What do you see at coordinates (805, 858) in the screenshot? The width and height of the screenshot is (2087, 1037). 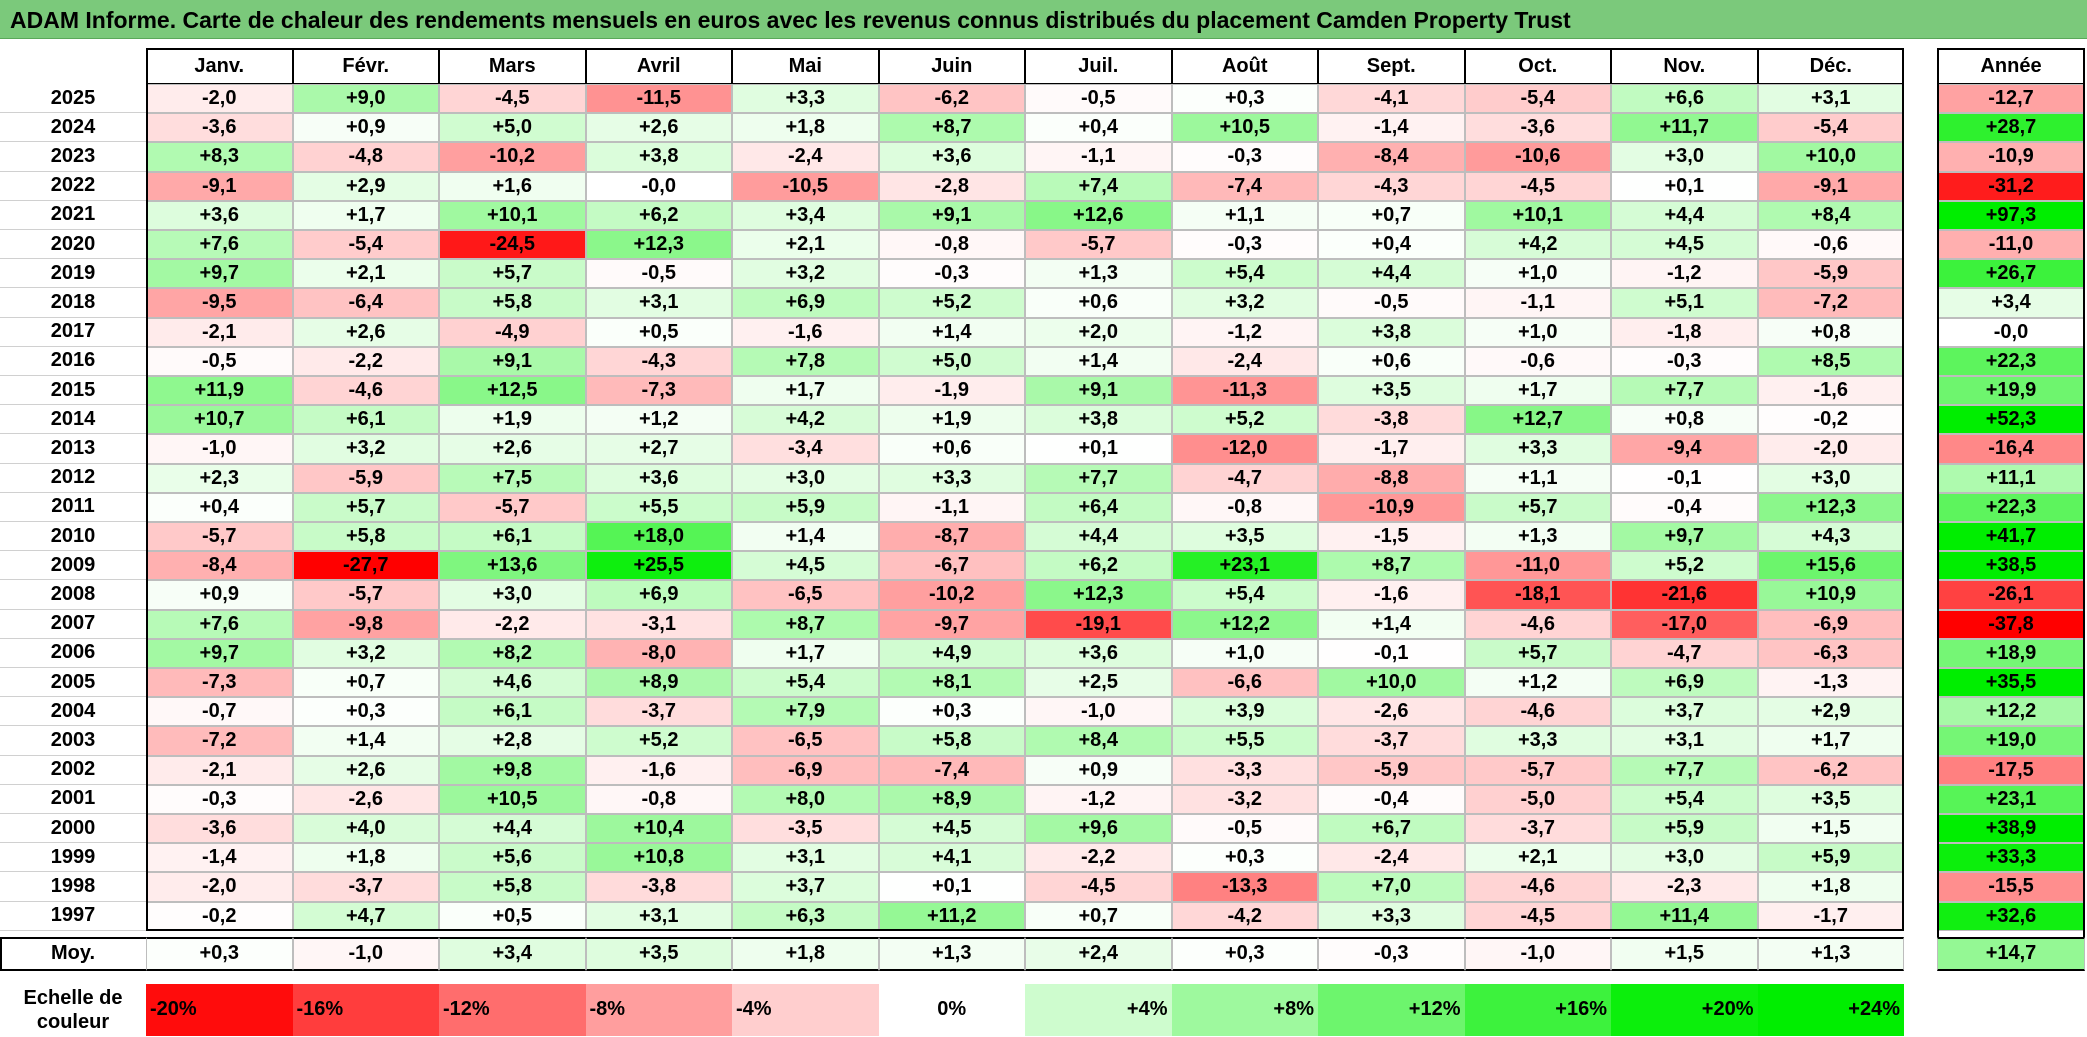 I see `heatmap-cell: +3,1` at bounding box center [805, 858].